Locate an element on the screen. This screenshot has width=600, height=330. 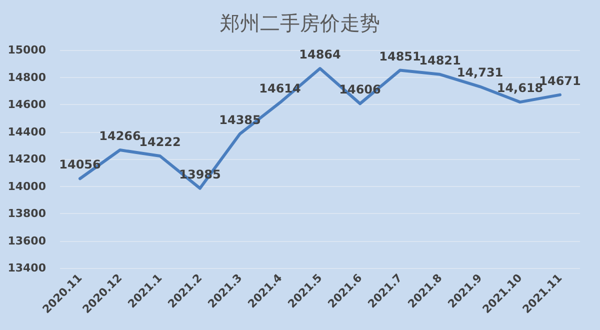
data-label: 14851 is located at coordinates (400, 56).